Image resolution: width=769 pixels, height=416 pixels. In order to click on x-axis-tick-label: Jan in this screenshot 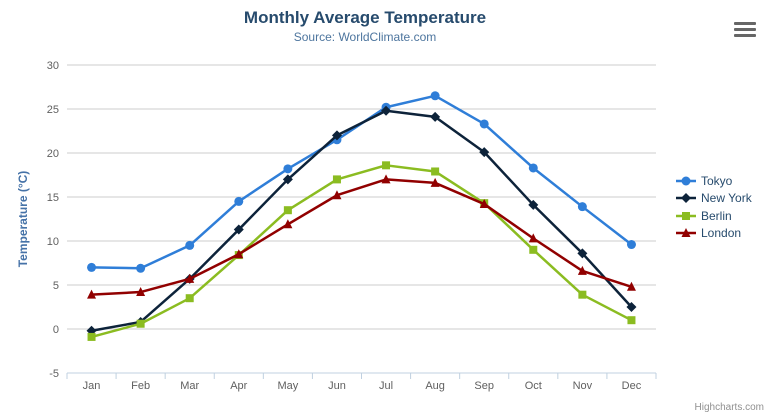, I will do `click(92, 386)`.